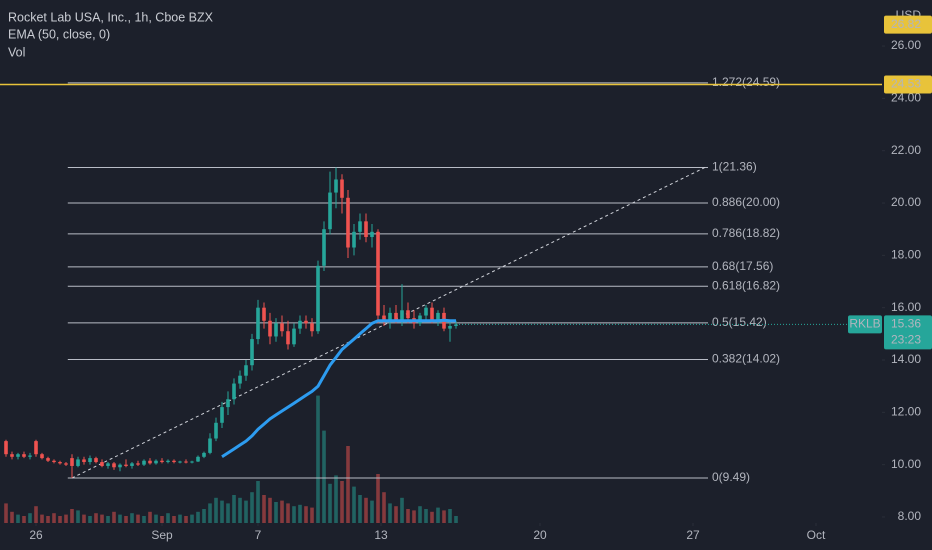 Image resolution: width=932 pixels, height=550 pixels. Describe the element at coordinates (746, 359) in the screenshot. I see `fib-label: 0.382(14.02)` at that location.